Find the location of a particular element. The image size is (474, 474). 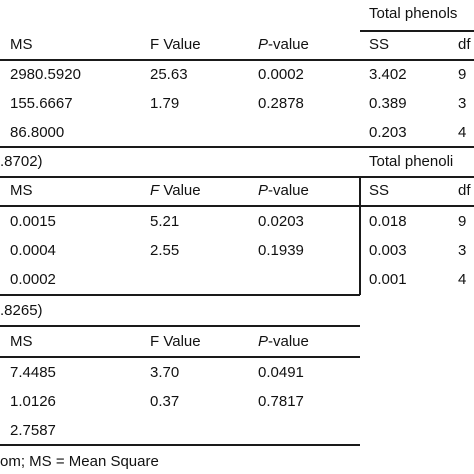

block2-header-f-value: F Value is located at coordinates (175, 191).